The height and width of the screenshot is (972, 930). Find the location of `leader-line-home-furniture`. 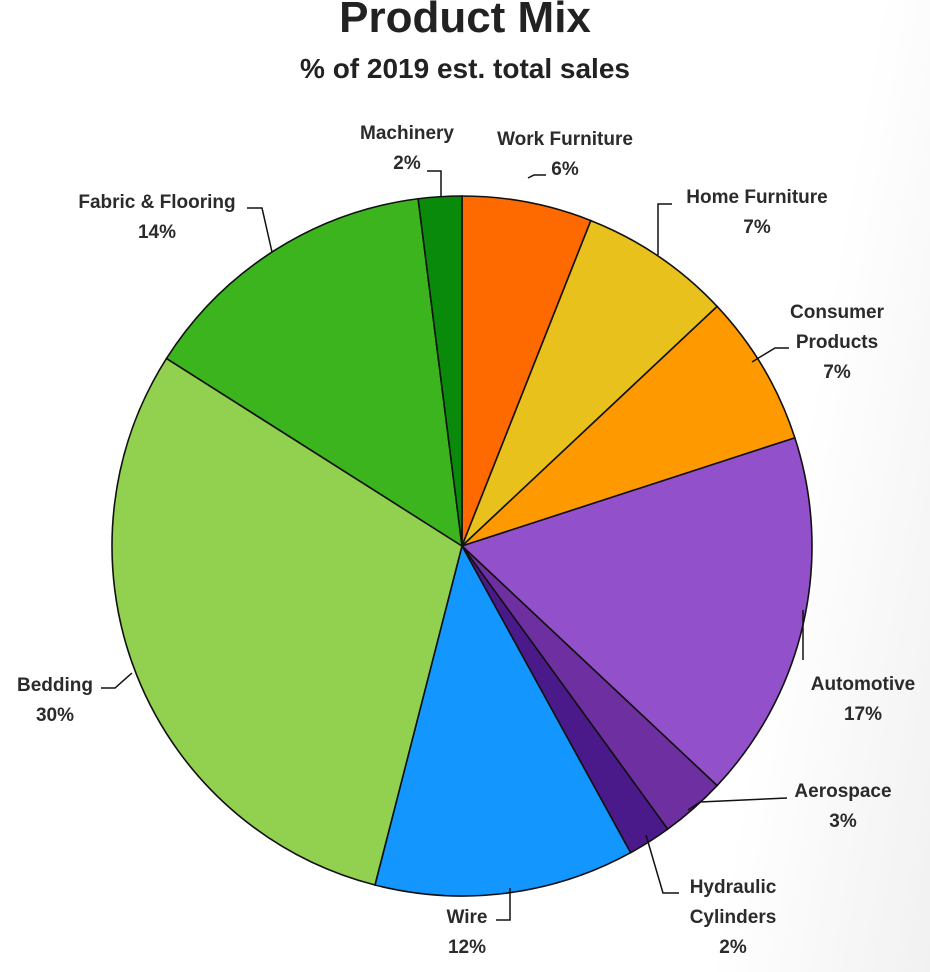

leader-line-home-furniture is located at coordinates (664, 229).